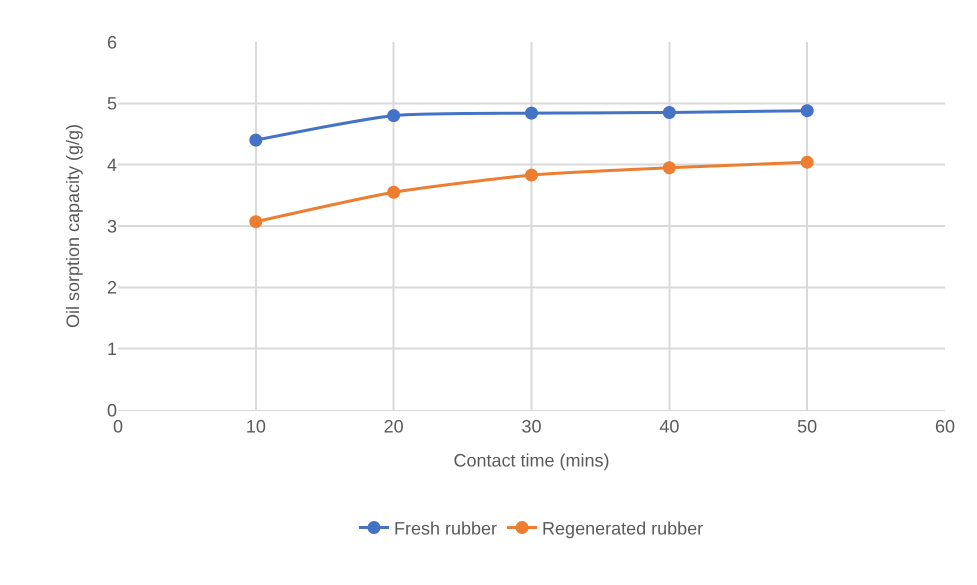 This screenshot has height=585, width=977. I want to click on x-tick-label: 20, so click(394, 426).